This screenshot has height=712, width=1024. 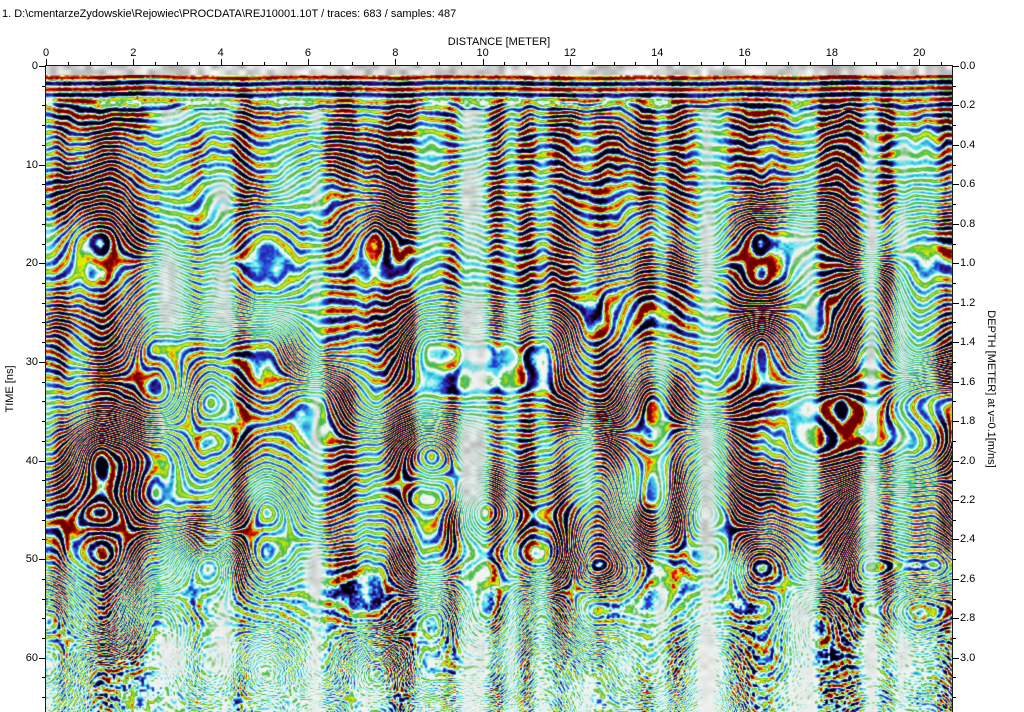 I want to click on depth-tick-label: 1.2, so click(x=968, y=302).